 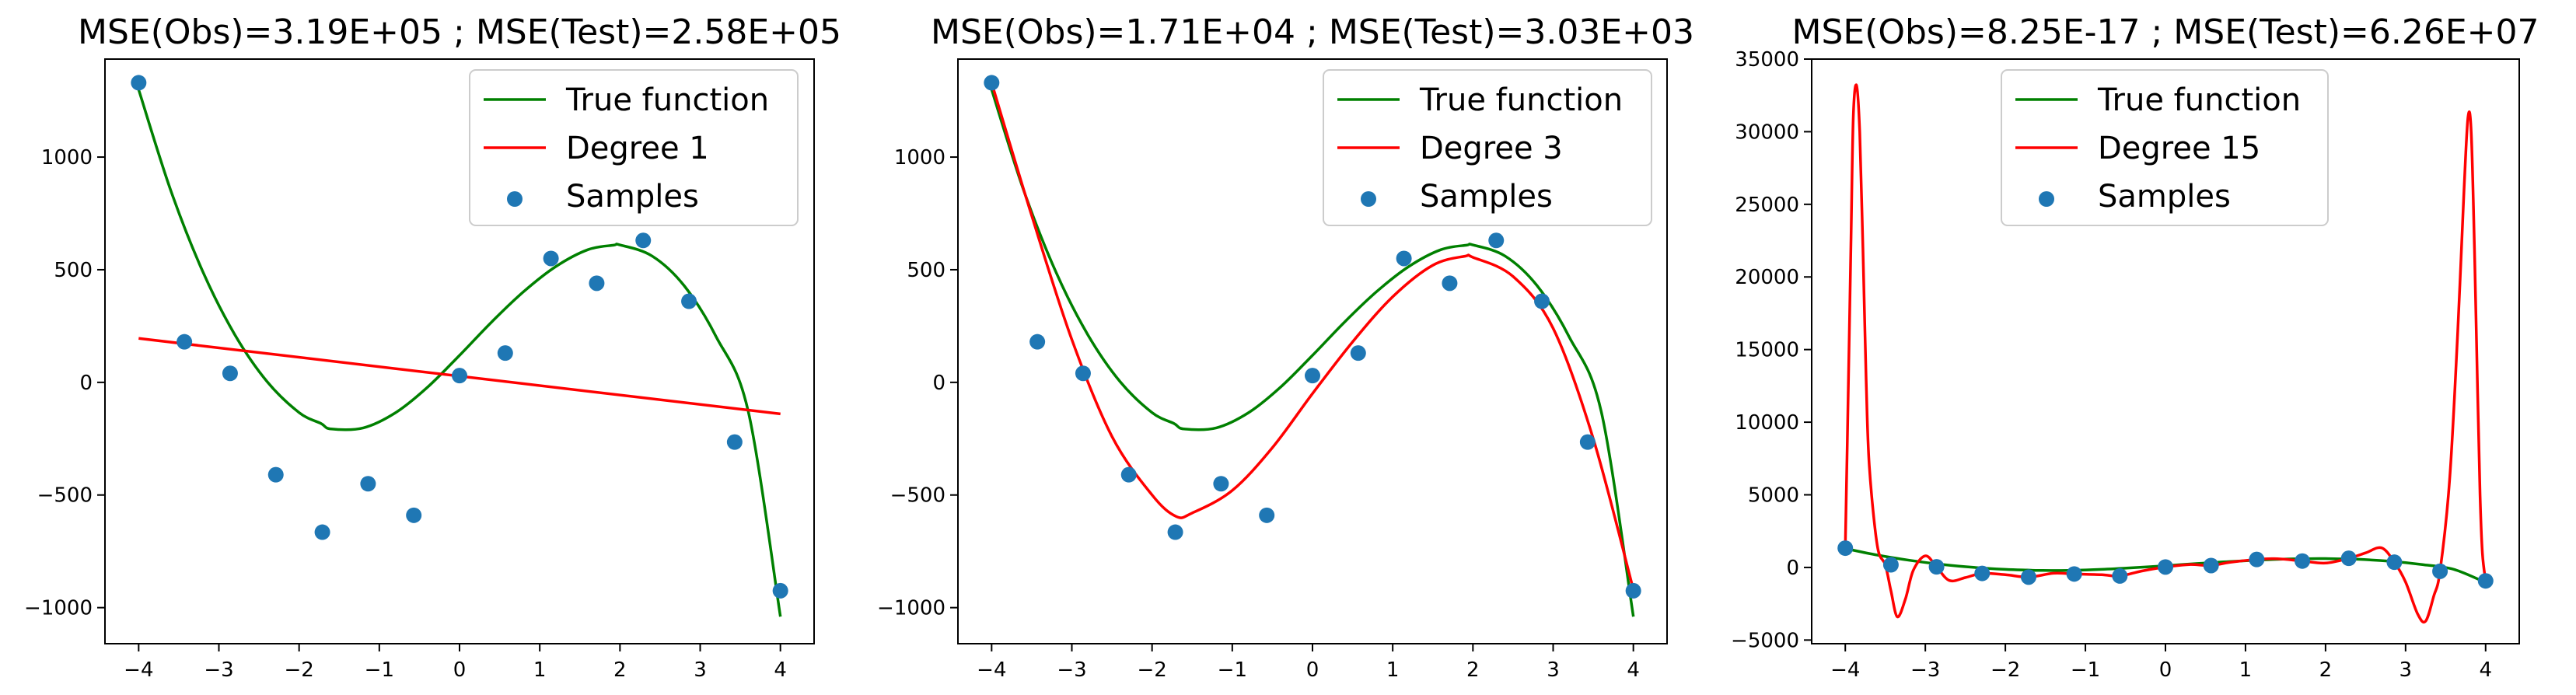 I want to click on legend-label: Degree 3, so click(x=1491, y=148).